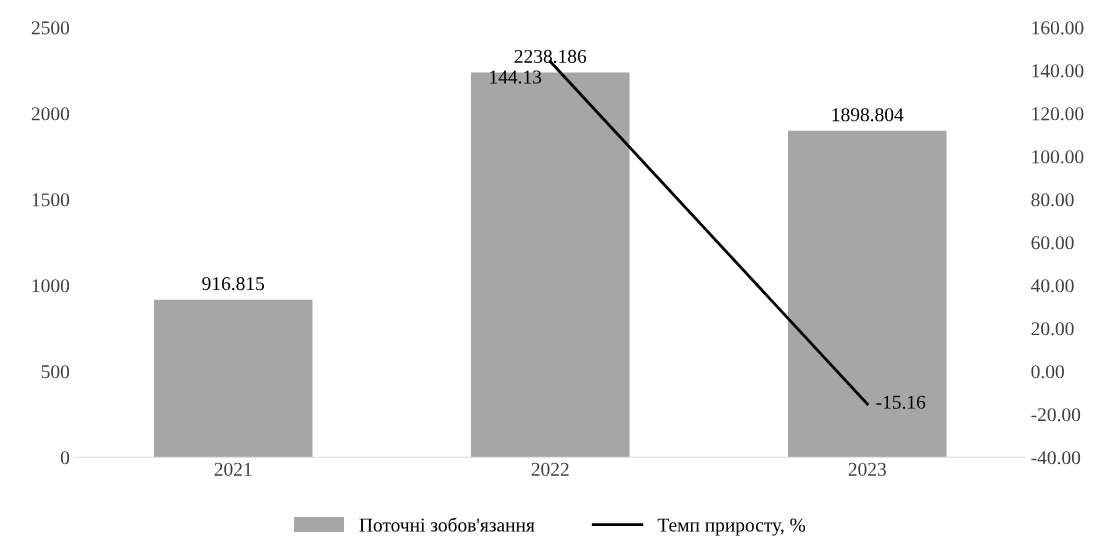 This screenshot has height=549, width=1115. Describe the element at coordinates (516, 77) in the screenshot. I see `data-label: 144.13` at that location.